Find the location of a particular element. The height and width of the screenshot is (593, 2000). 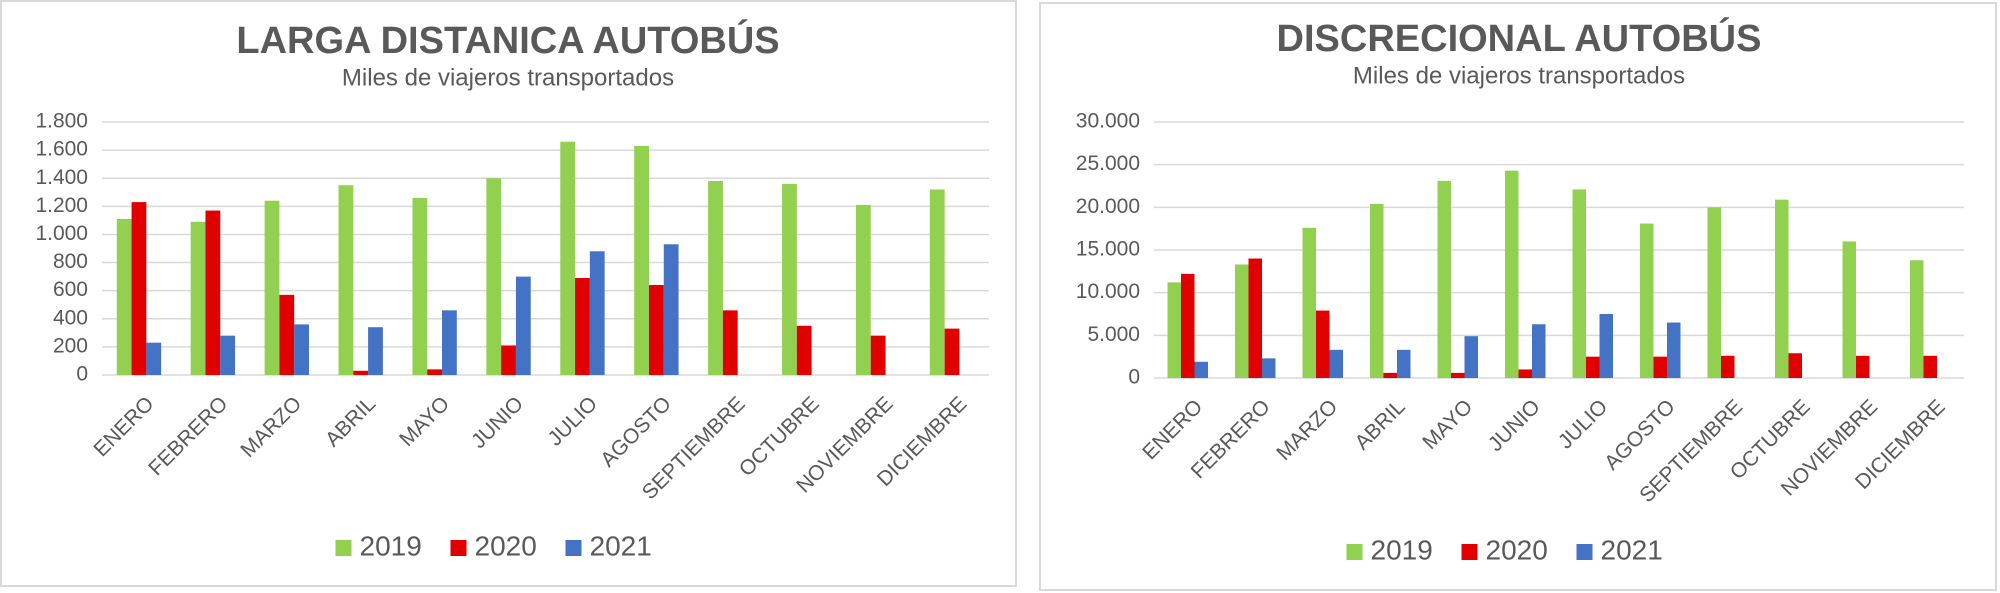

y-tick-label: 10.000 is located at coordinates (1108, 291).